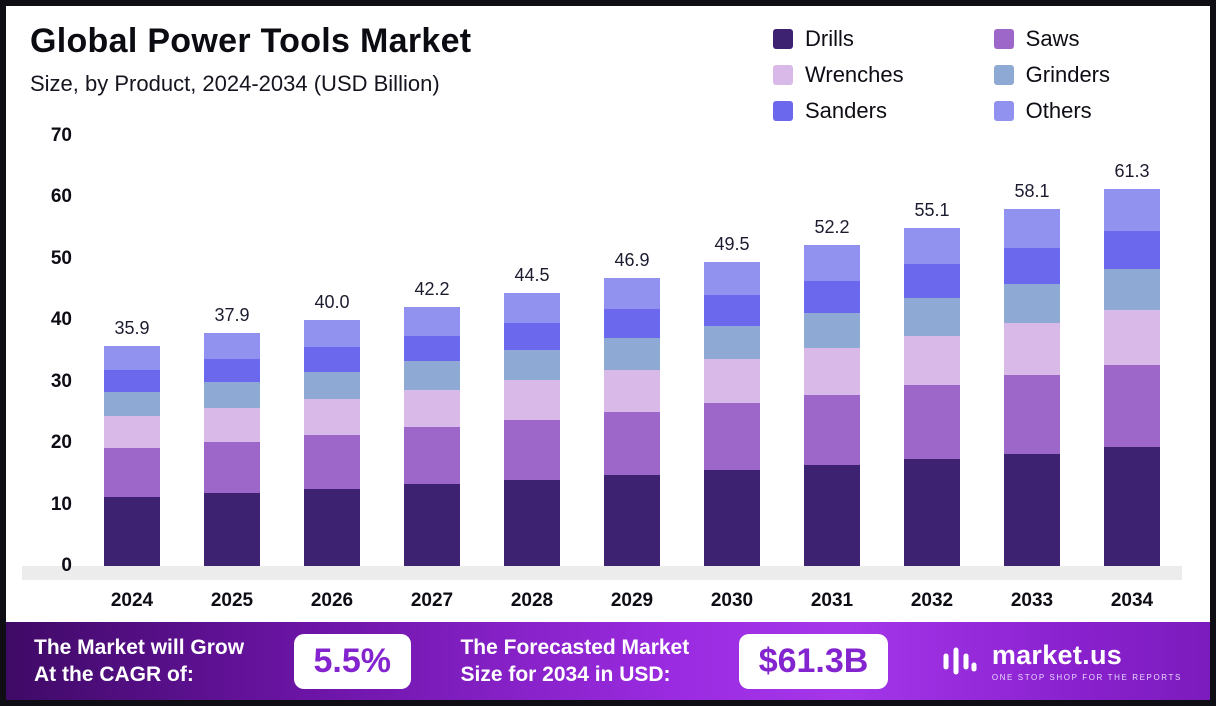 The width and height of the screenshot is (1216, 706). Describe the element at coordinates (1003, 111) in the screenshot. I see `others-swatch-icon` at that location.